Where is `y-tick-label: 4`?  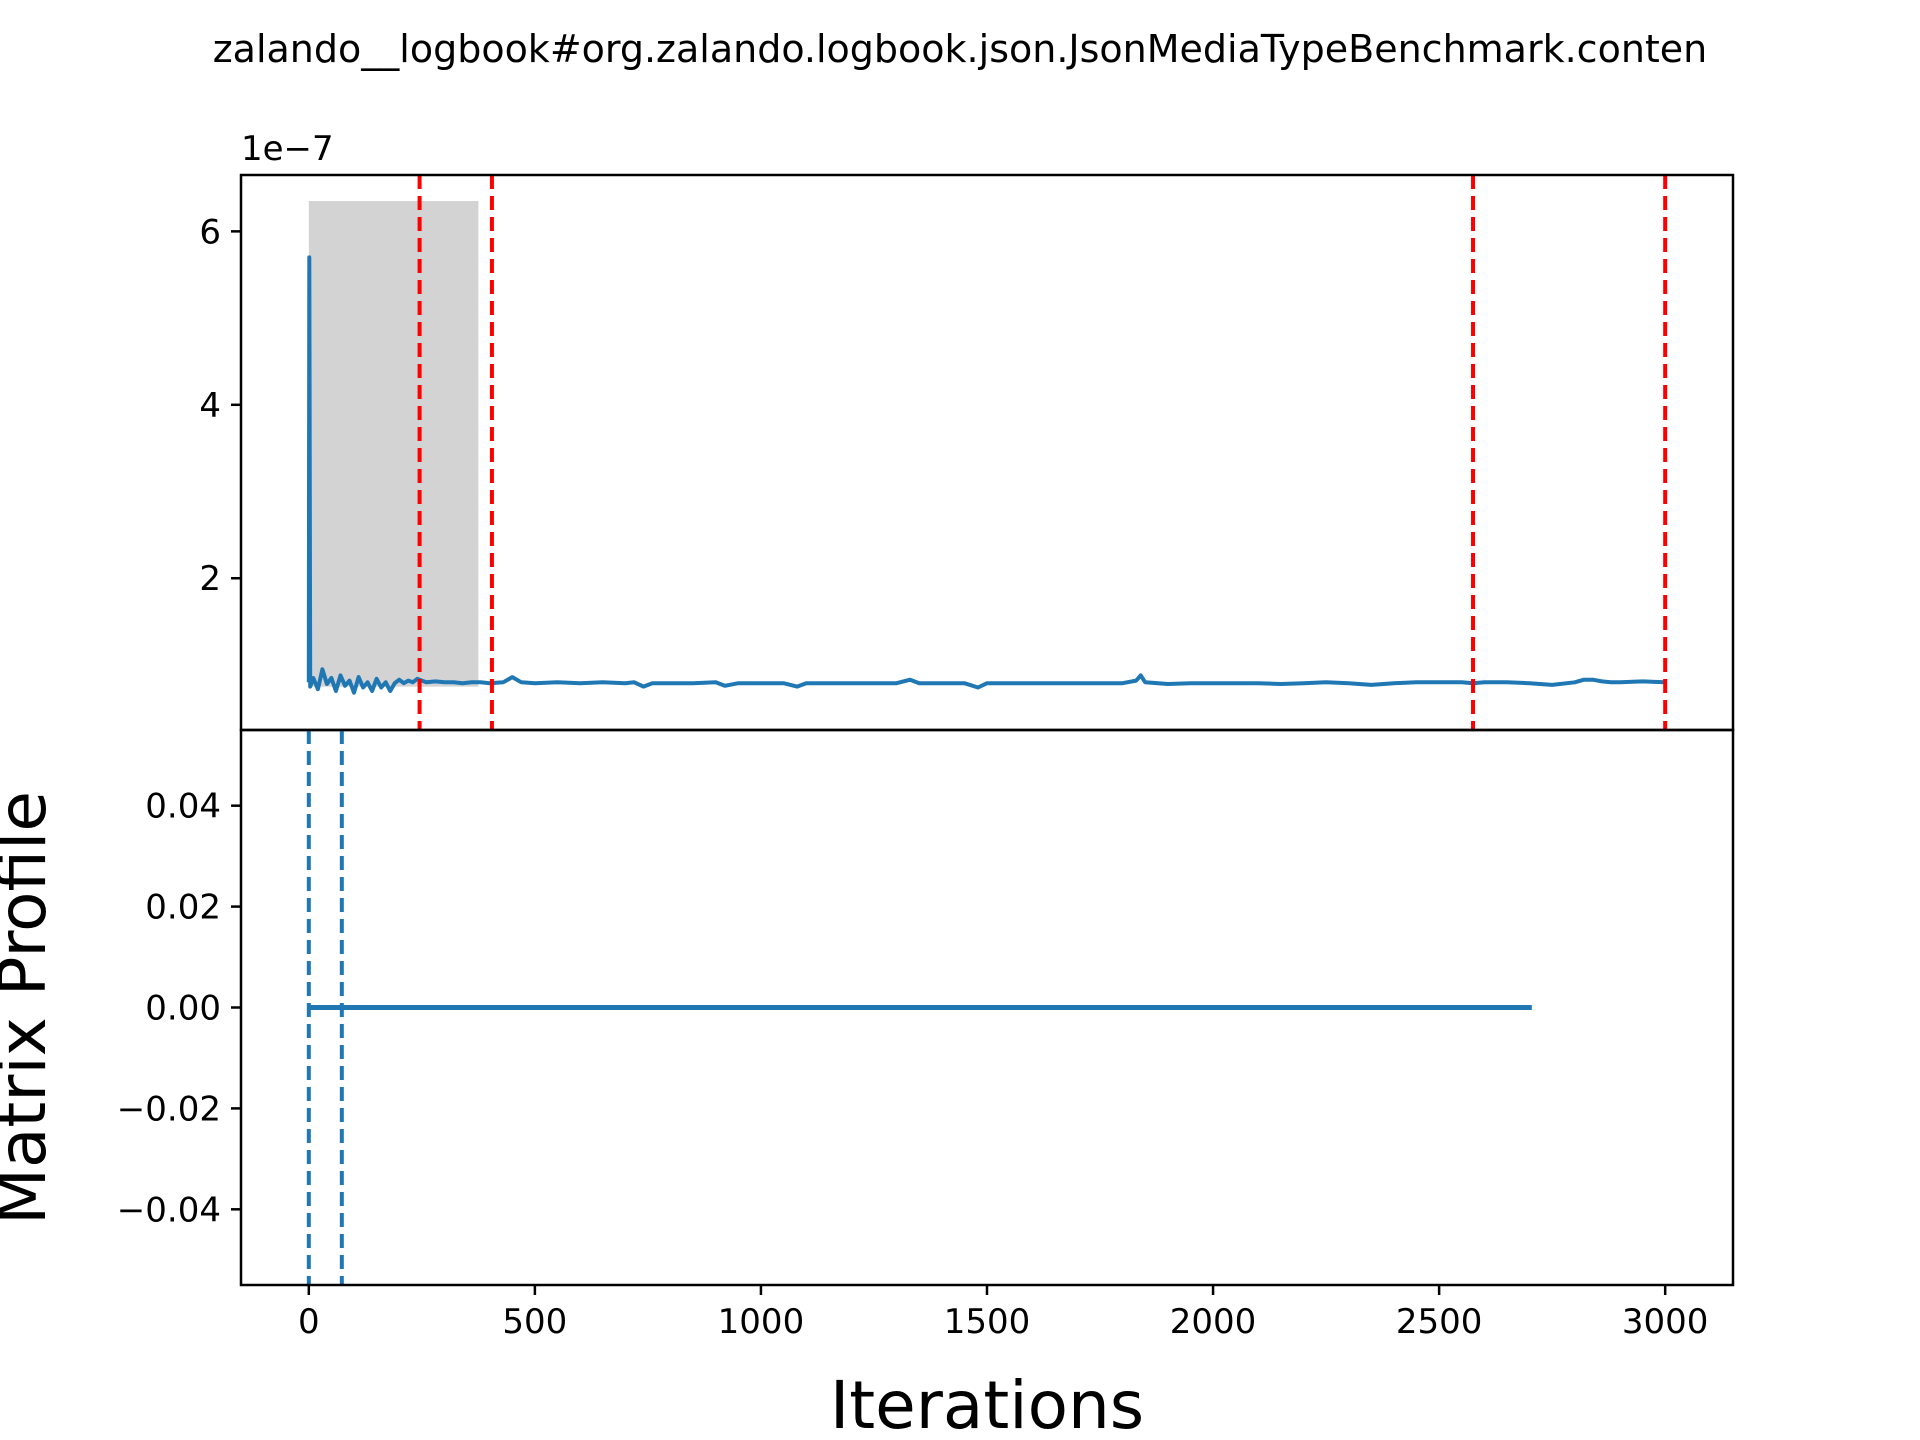
y-tick-label: 4 is located at coordinates (210, 406).